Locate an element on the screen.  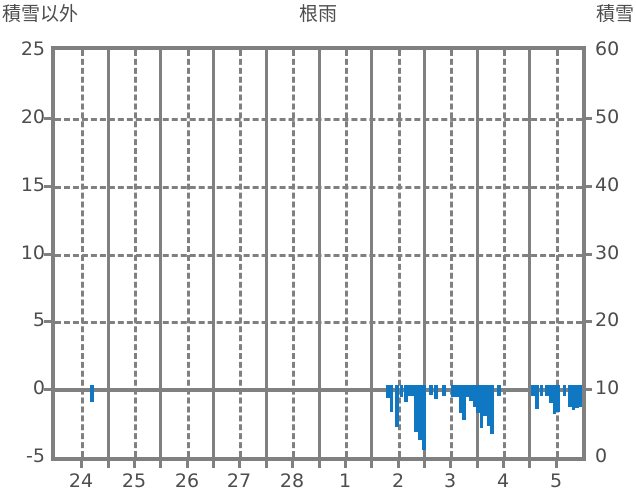
x-axis-tick-label: 26 is located at coordinates (187, 481).